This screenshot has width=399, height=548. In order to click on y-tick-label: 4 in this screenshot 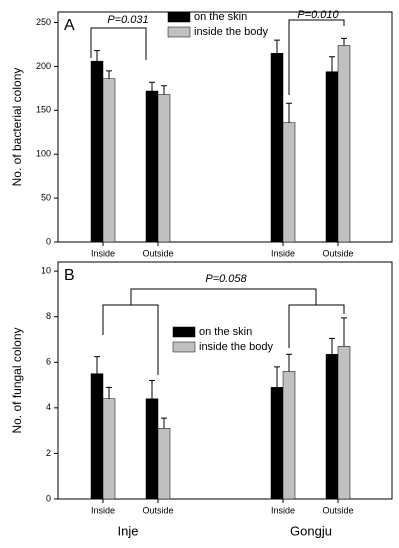, I will do `click(48, 407)`.